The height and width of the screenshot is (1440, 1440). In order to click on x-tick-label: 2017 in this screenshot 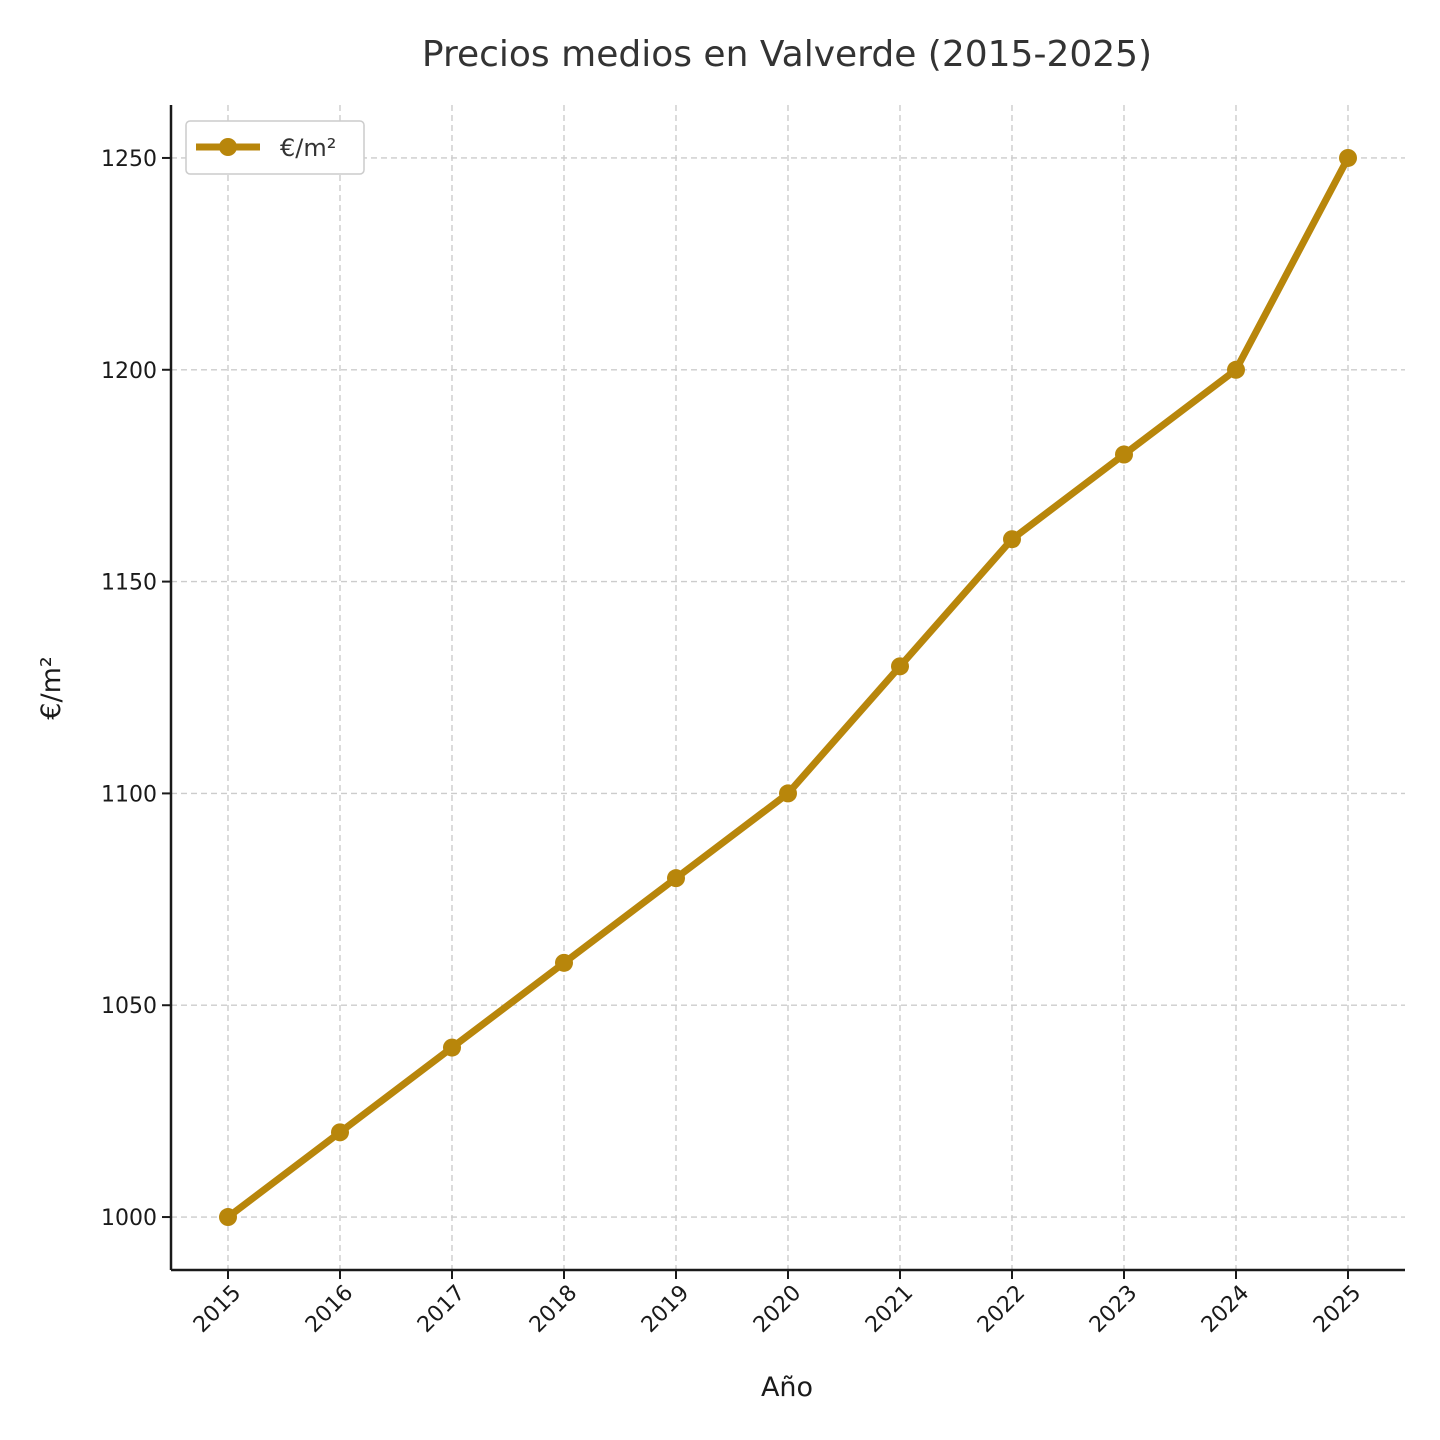, I will do `click(441, 1309)`.